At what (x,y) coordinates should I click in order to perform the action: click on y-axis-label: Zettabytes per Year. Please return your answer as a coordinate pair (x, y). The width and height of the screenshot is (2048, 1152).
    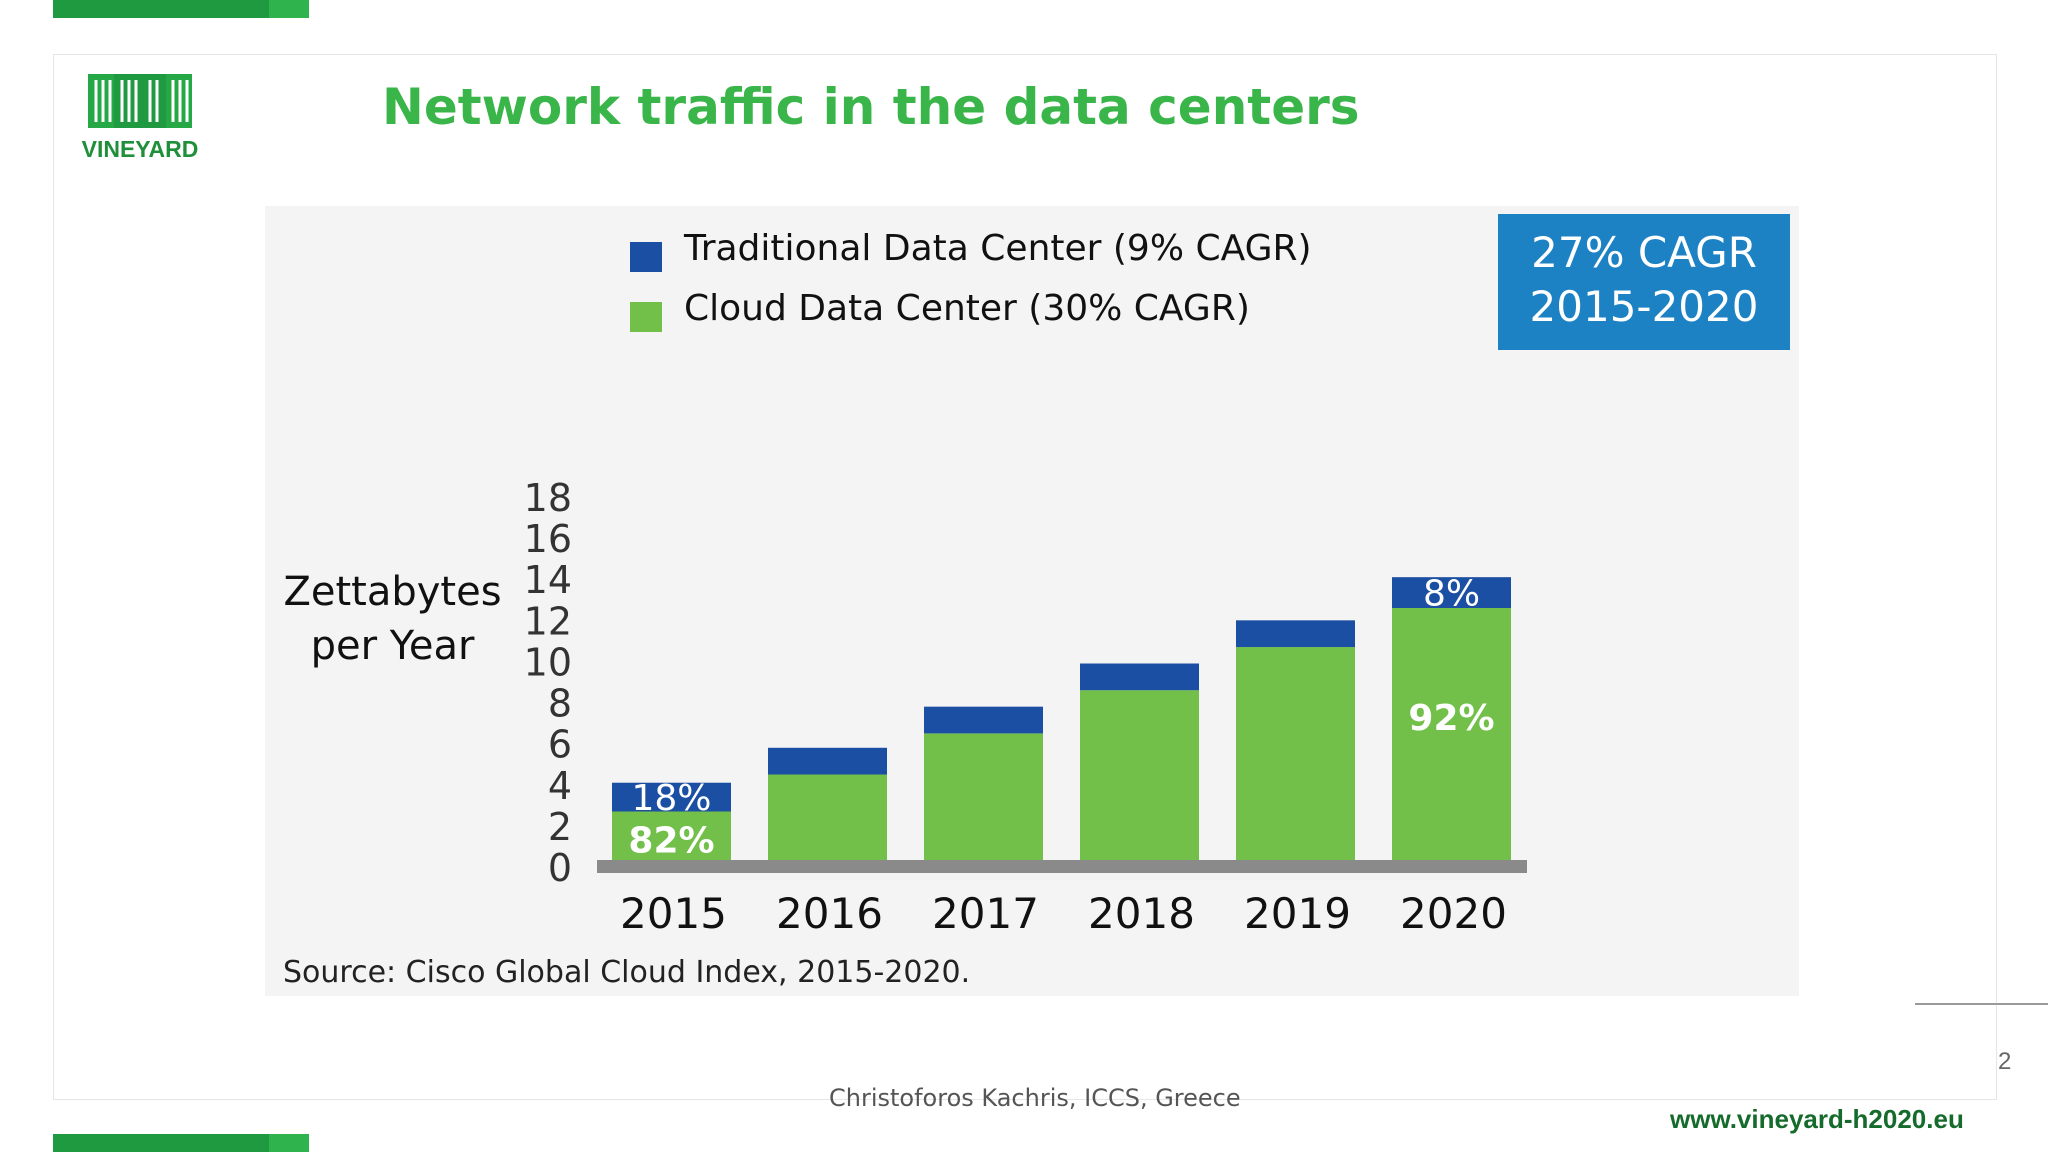
    Looking at the image, I should click on (392, 619).